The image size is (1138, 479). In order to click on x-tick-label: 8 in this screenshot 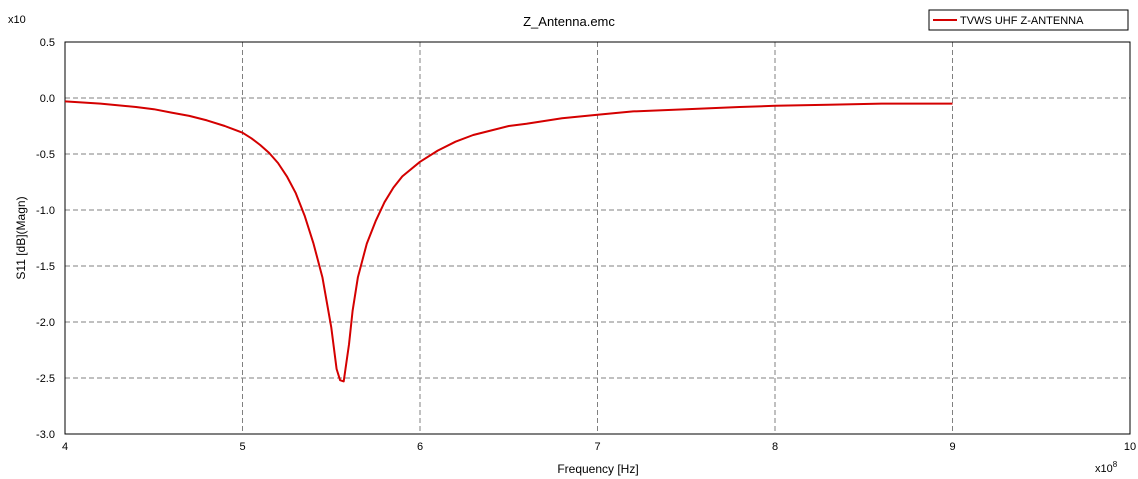, I will do `click(775, 447)`.